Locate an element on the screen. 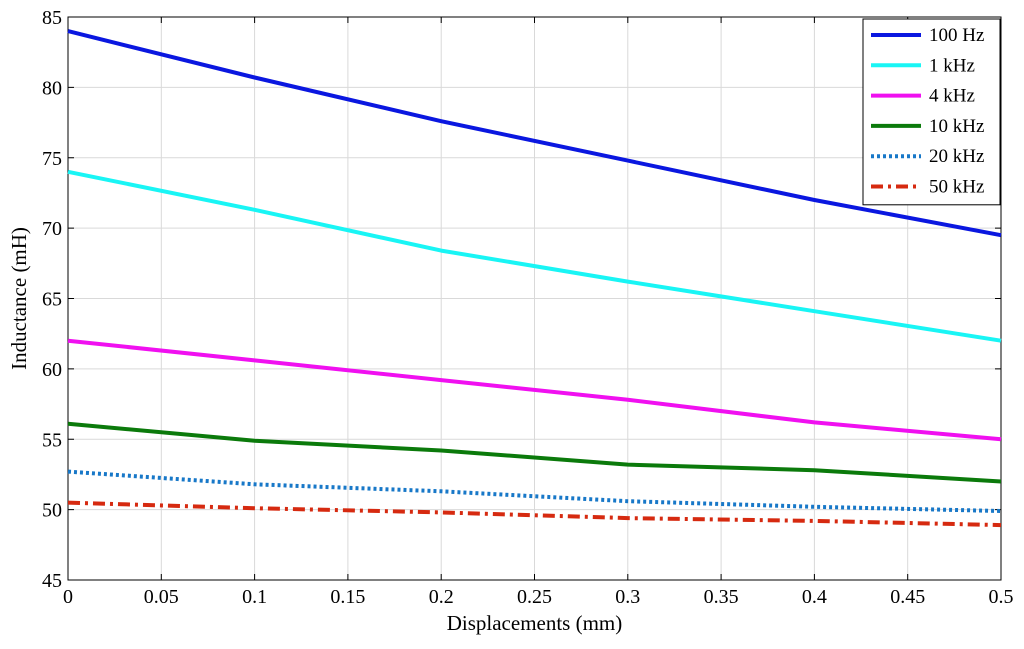 The height and width of the screenshot is (649, 1024). legend-label: 4 kHz is located at coordinates (952, 96).